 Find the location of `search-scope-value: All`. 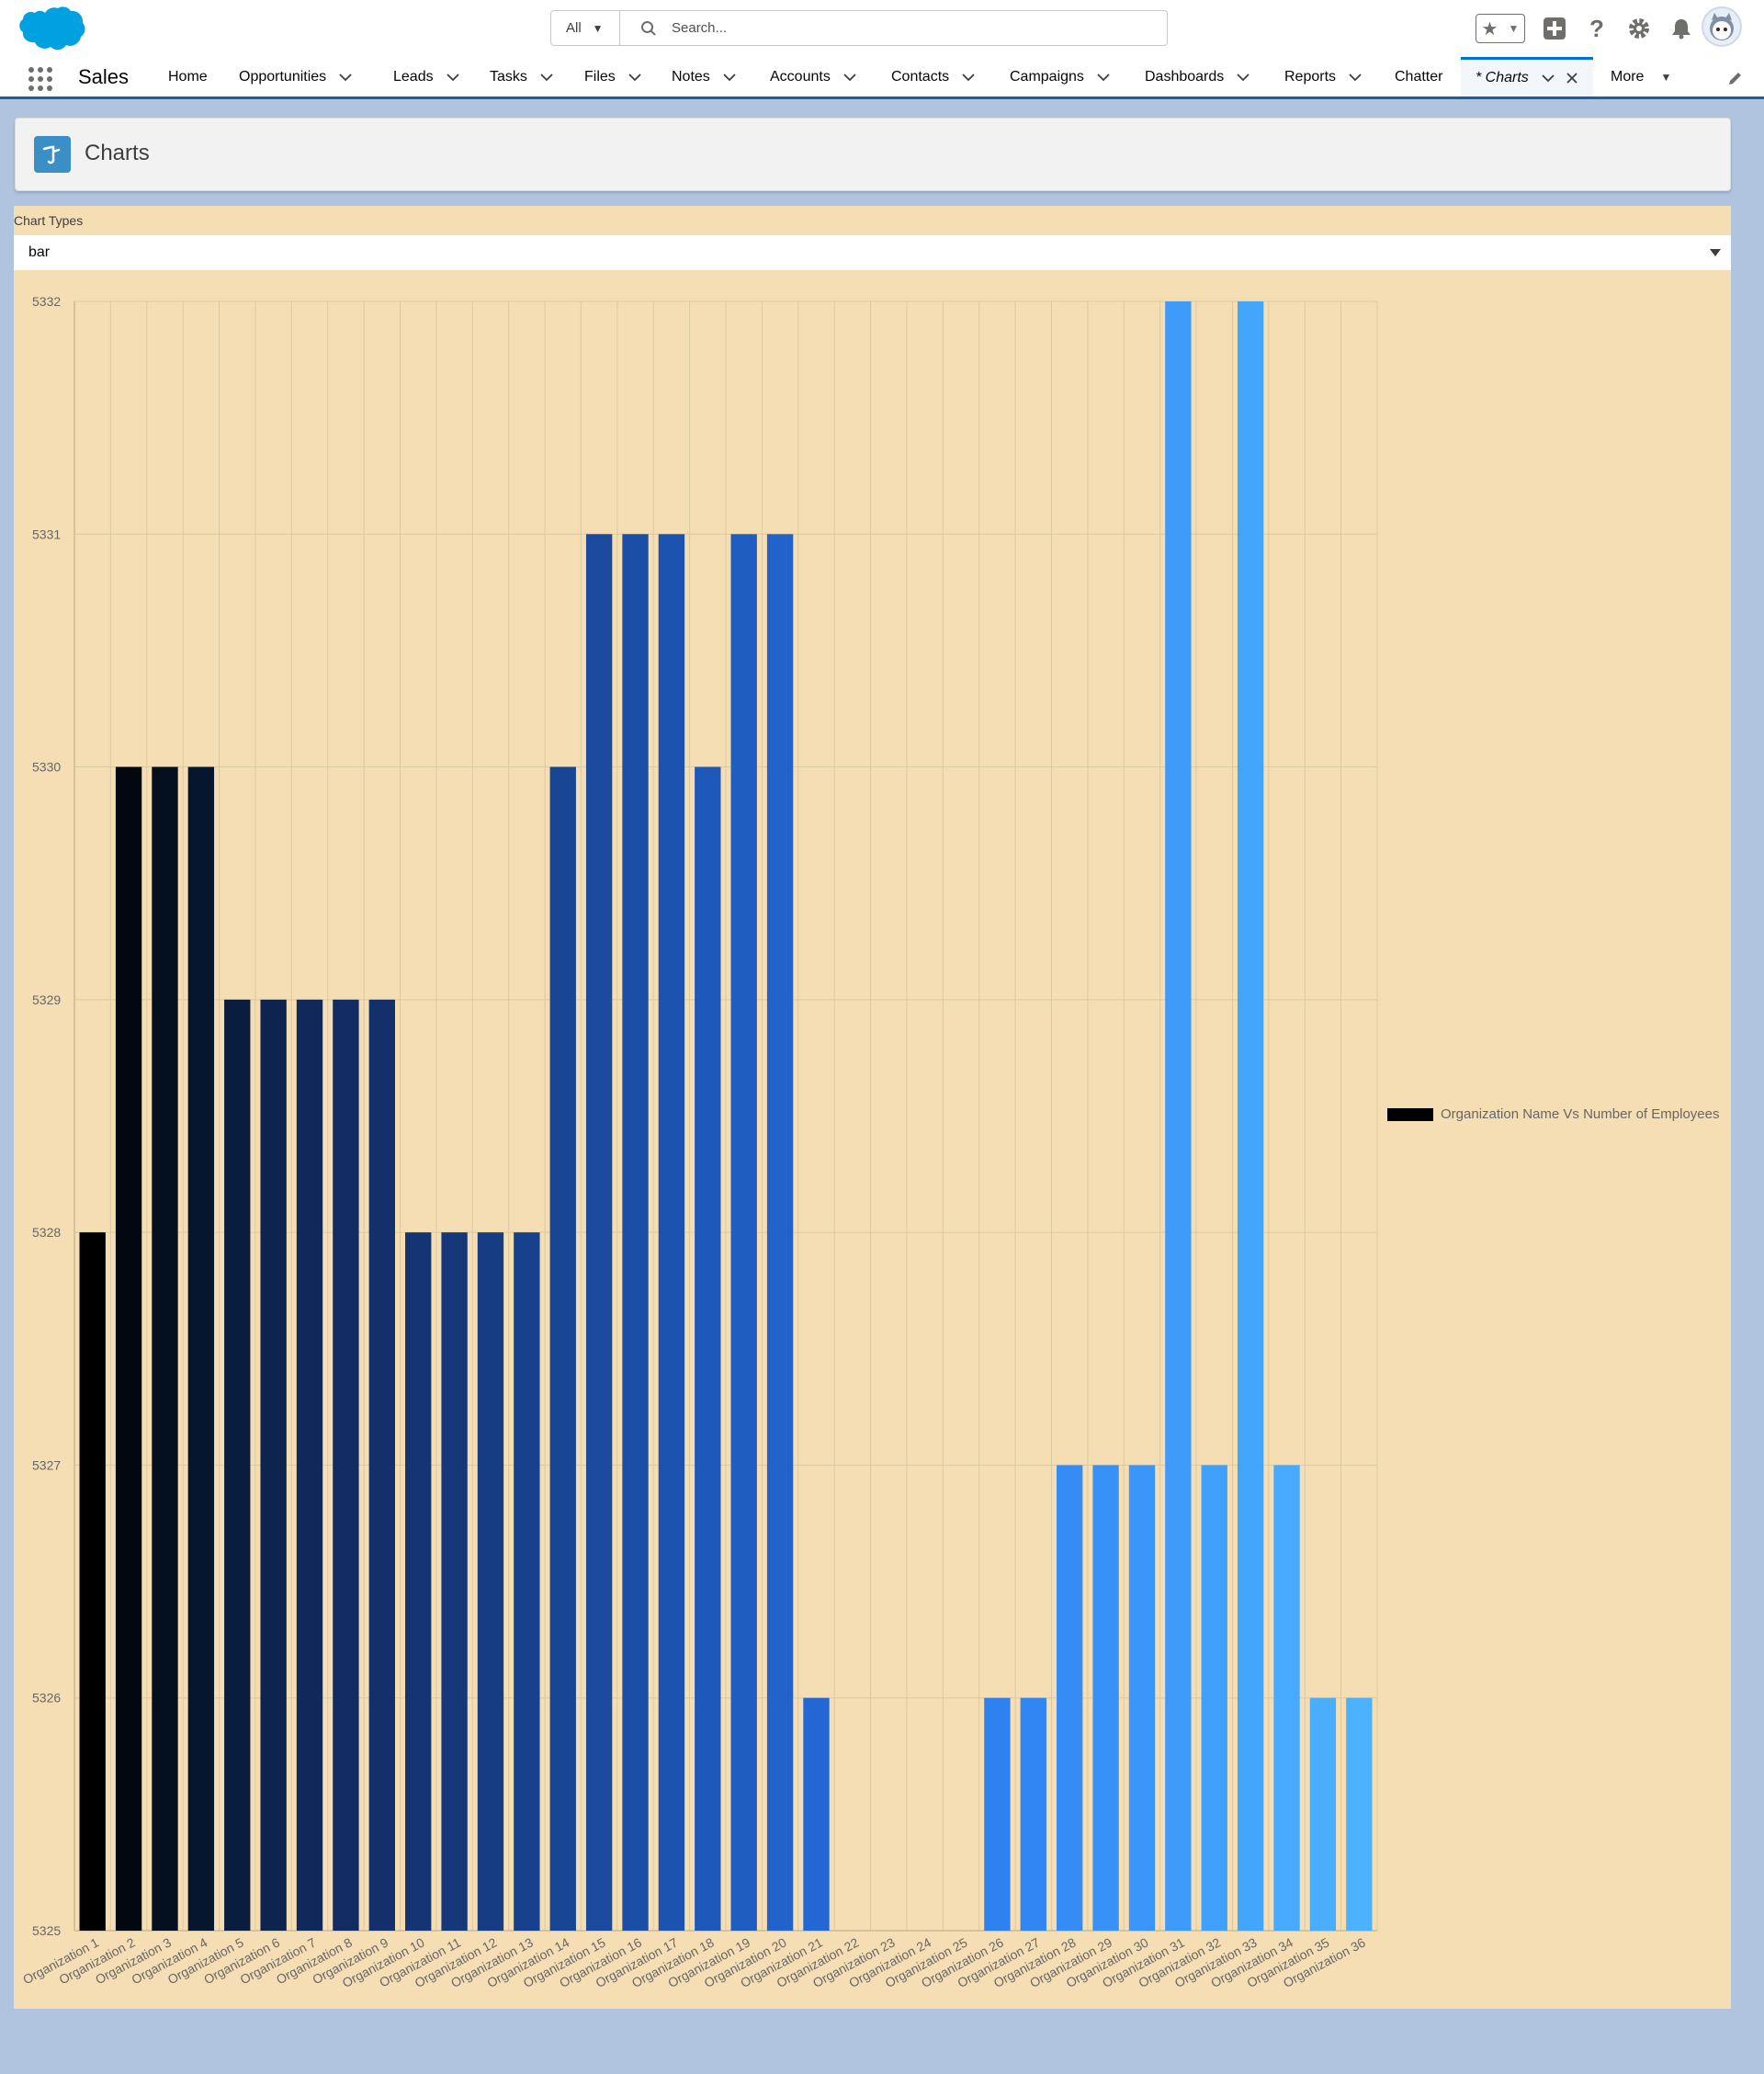

search-scope-value: All is located at coordinates (574, 28).